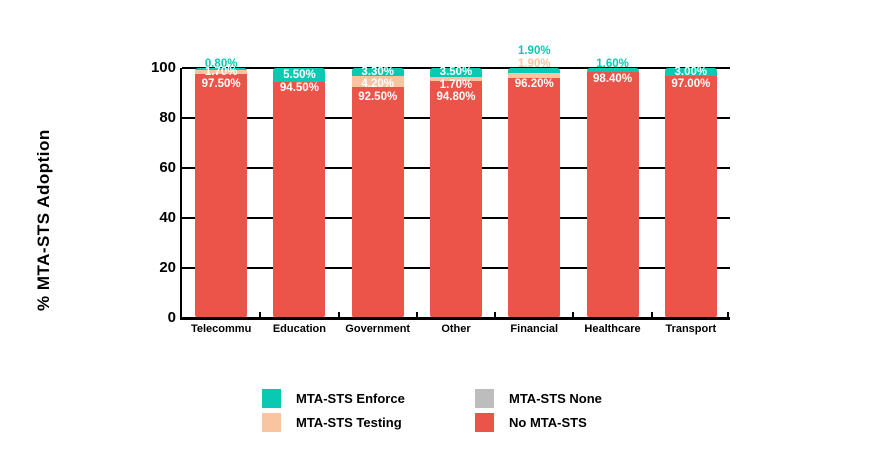 This screenshot has height=457, width=869. What do you see at coordinates (548, 422) in the screenshot?
I see `legend-label: No MTA-STS` at bounding box center [548, 422].